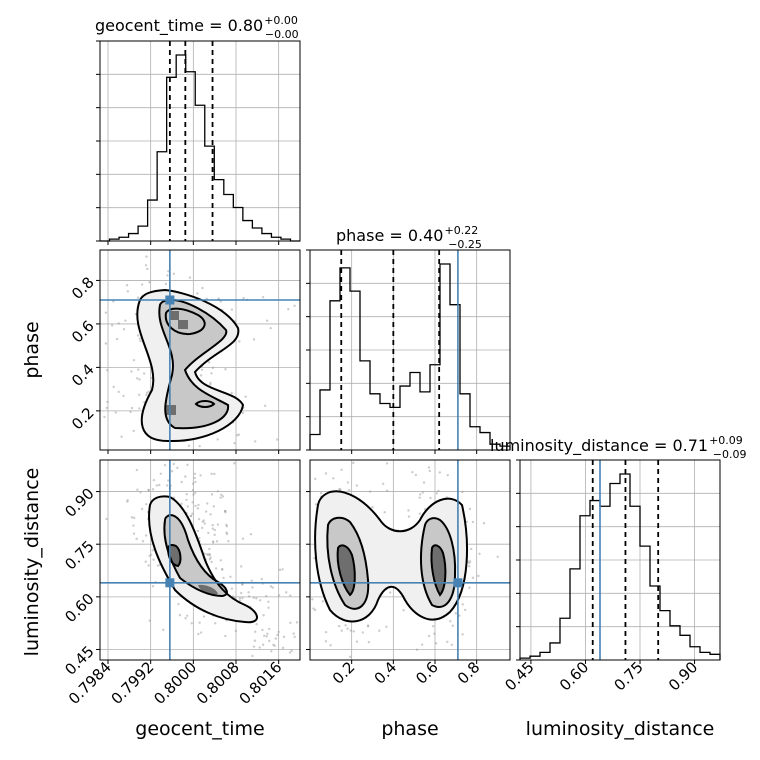  Describe the element at coordinates (32, 562) in the screenshot. I see `ylabel-luminosity-distance: luminosity_distance` at that location.